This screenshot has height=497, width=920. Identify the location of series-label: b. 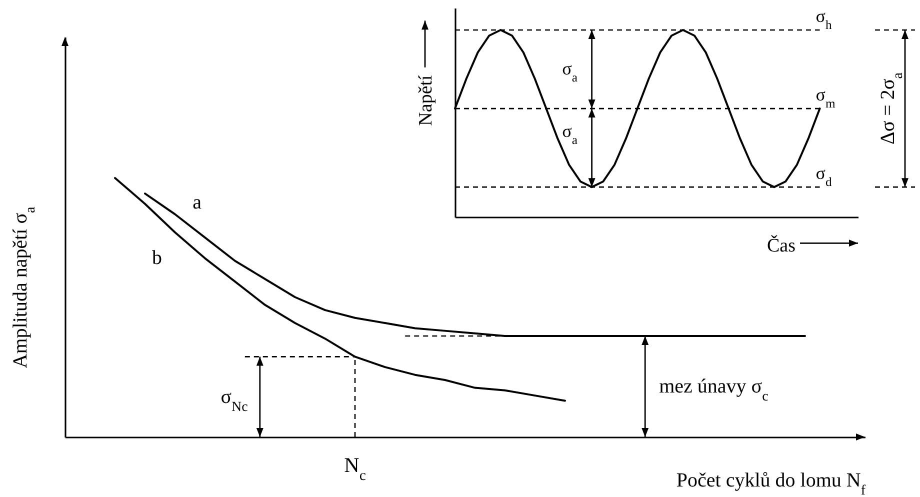
(157, 258).